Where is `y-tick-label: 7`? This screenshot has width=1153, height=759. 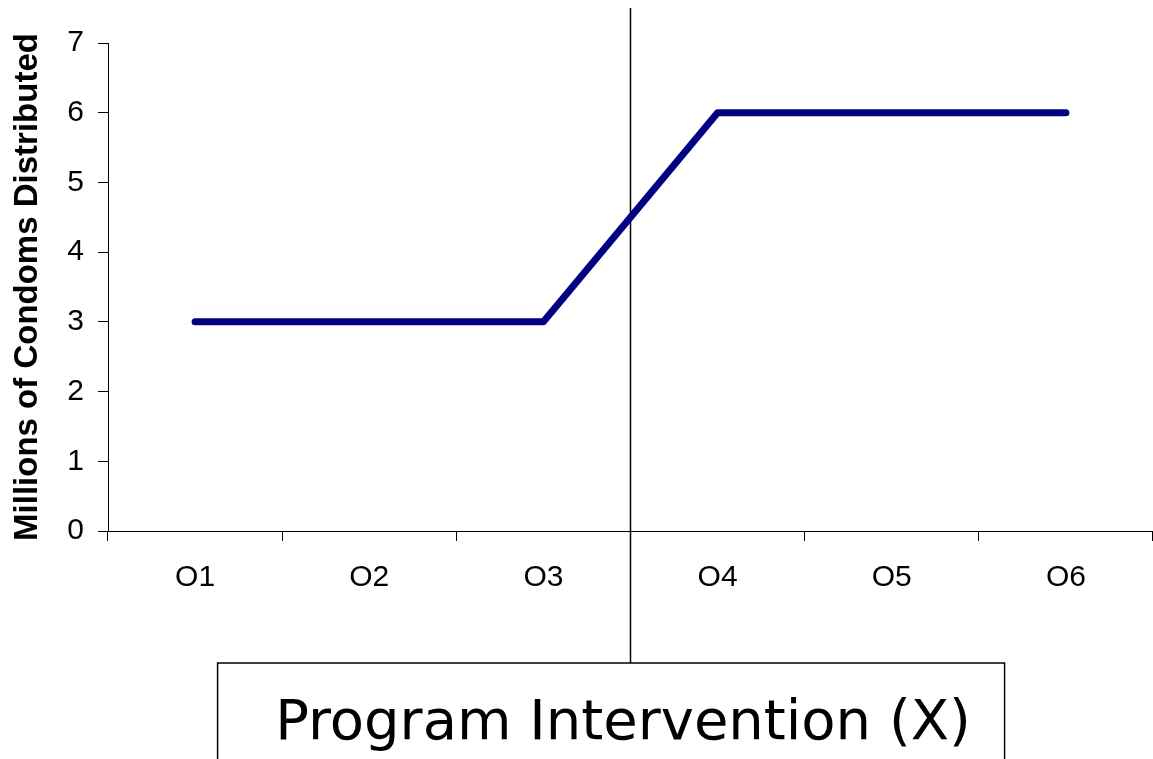 y-tick-label: 7 is located at coordinates (75, 41).